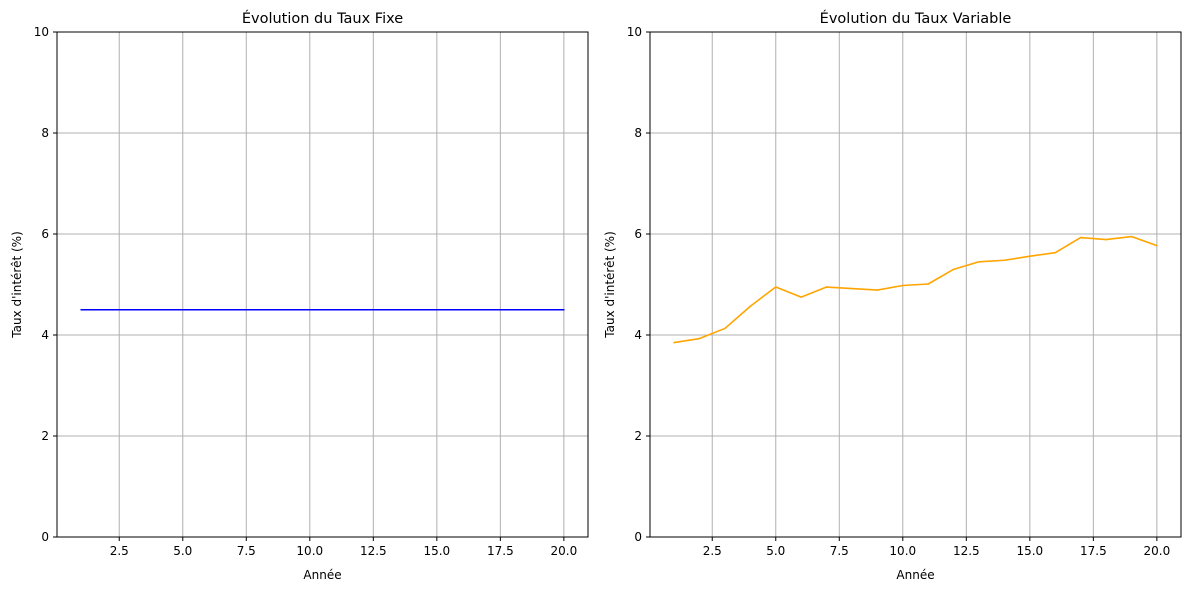  I want to click on chart-title: Évolution du Taux Variable, so click(916, 18).